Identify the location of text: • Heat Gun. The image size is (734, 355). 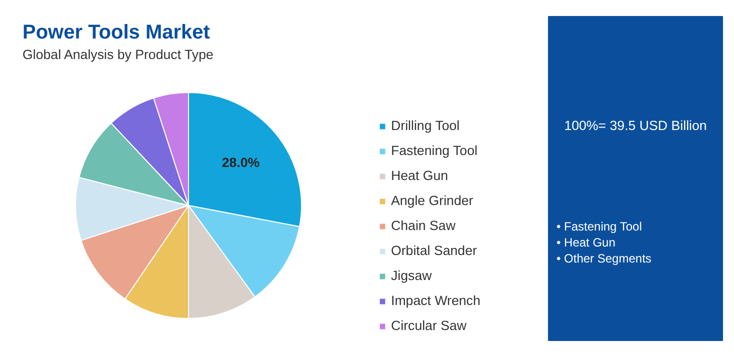
(586, 243).